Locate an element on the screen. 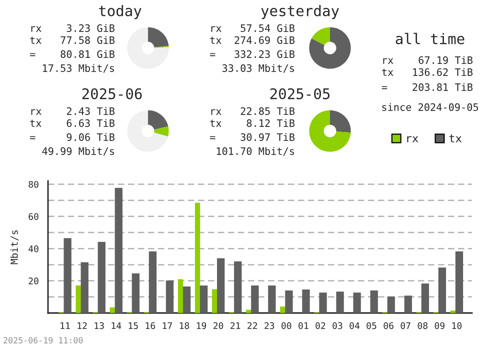 The width and height of the screenshot is (500, 348). x-tick-label: 02 is located at coordinates (321, 326).